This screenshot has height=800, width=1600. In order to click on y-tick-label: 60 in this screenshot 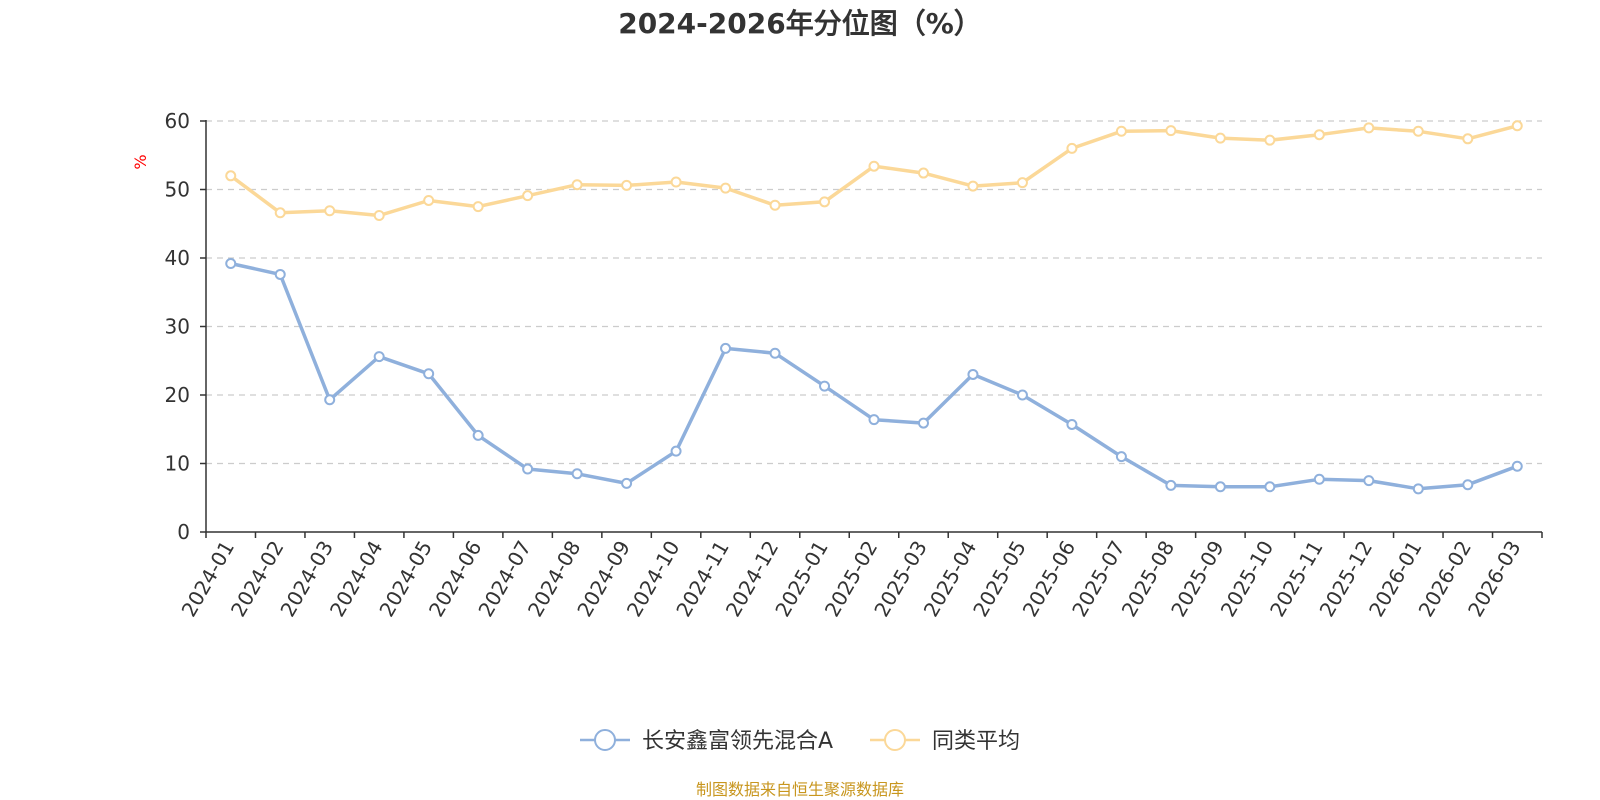, I will do `click(177, 121)`.